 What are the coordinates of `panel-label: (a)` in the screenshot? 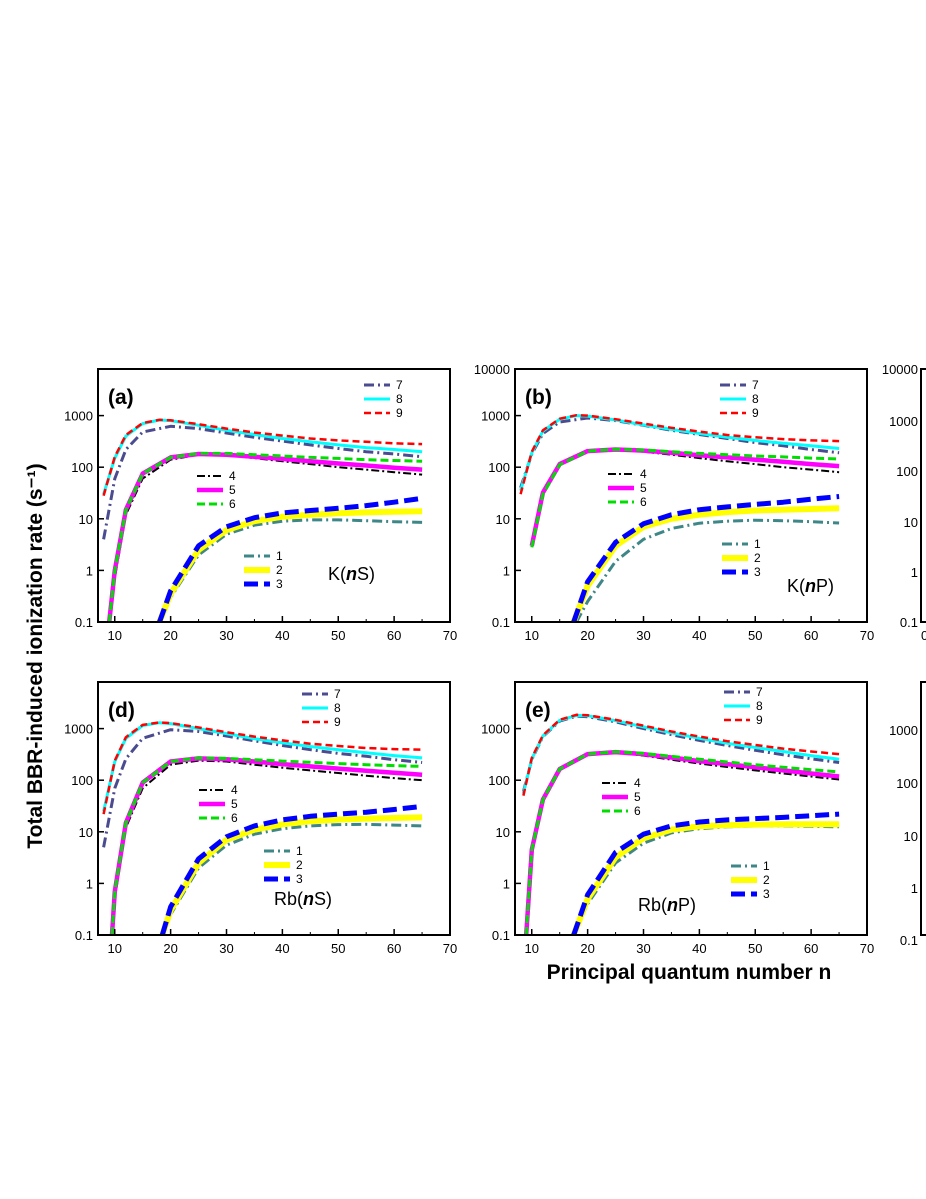 It's located at (121, 397).